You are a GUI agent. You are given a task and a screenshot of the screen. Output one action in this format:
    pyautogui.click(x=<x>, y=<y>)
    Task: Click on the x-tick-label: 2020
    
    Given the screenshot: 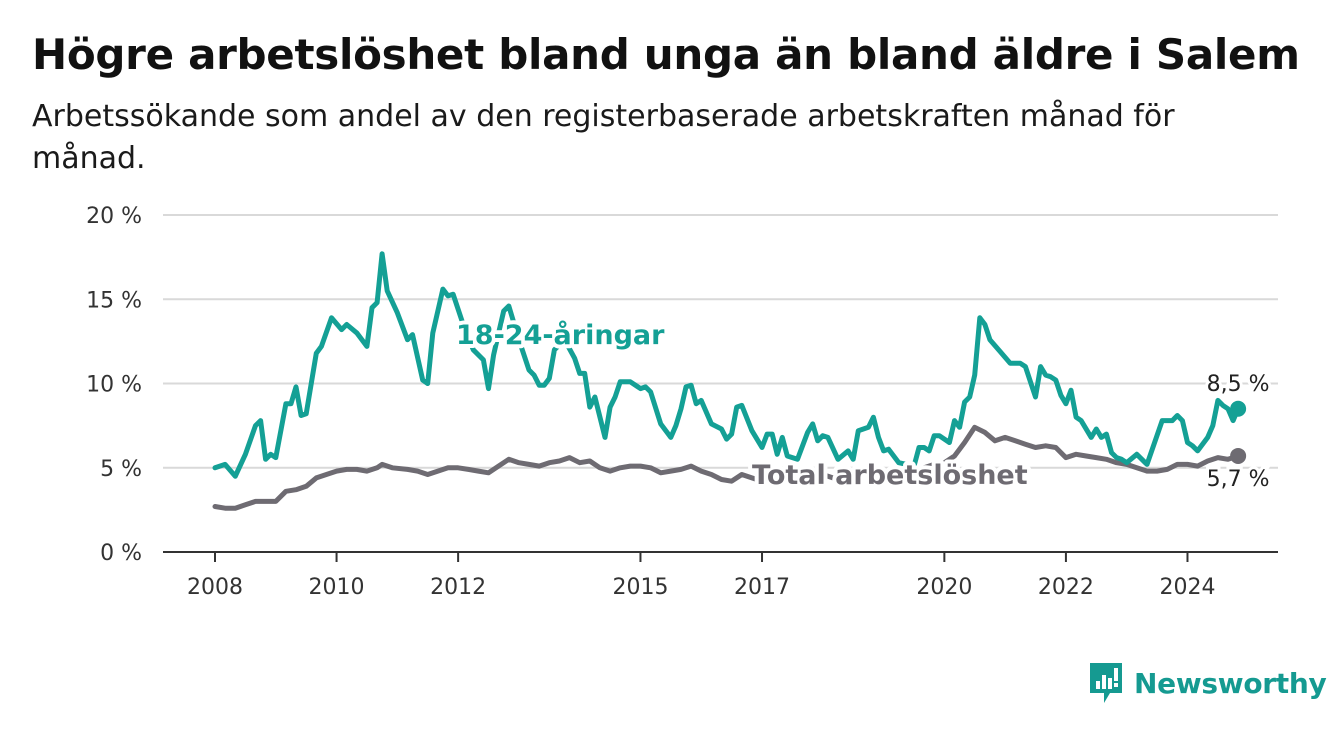 What is the action you would take?
    pyautogui.click(x=944, y=587)
    